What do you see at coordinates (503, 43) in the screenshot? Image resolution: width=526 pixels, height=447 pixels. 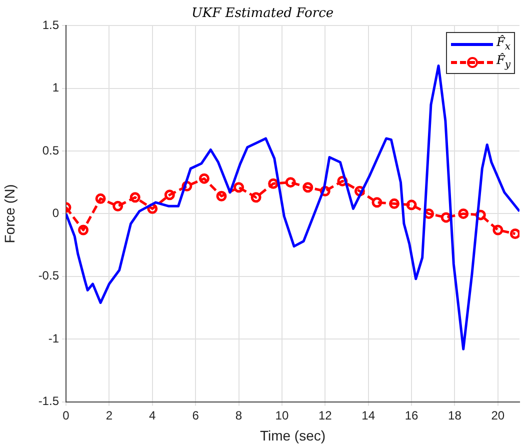 I see `legend-label: F̂$_{x}$` at bounding box center [503, 43].